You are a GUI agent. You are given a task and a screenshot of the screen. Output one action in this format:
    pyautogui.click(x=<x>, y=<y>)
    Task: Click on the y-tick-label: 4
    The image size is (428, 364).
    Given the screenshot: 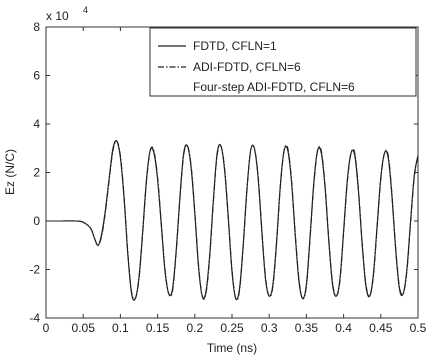 What is the action you would take?
    pyautogui.click(x=36, y=124)
    